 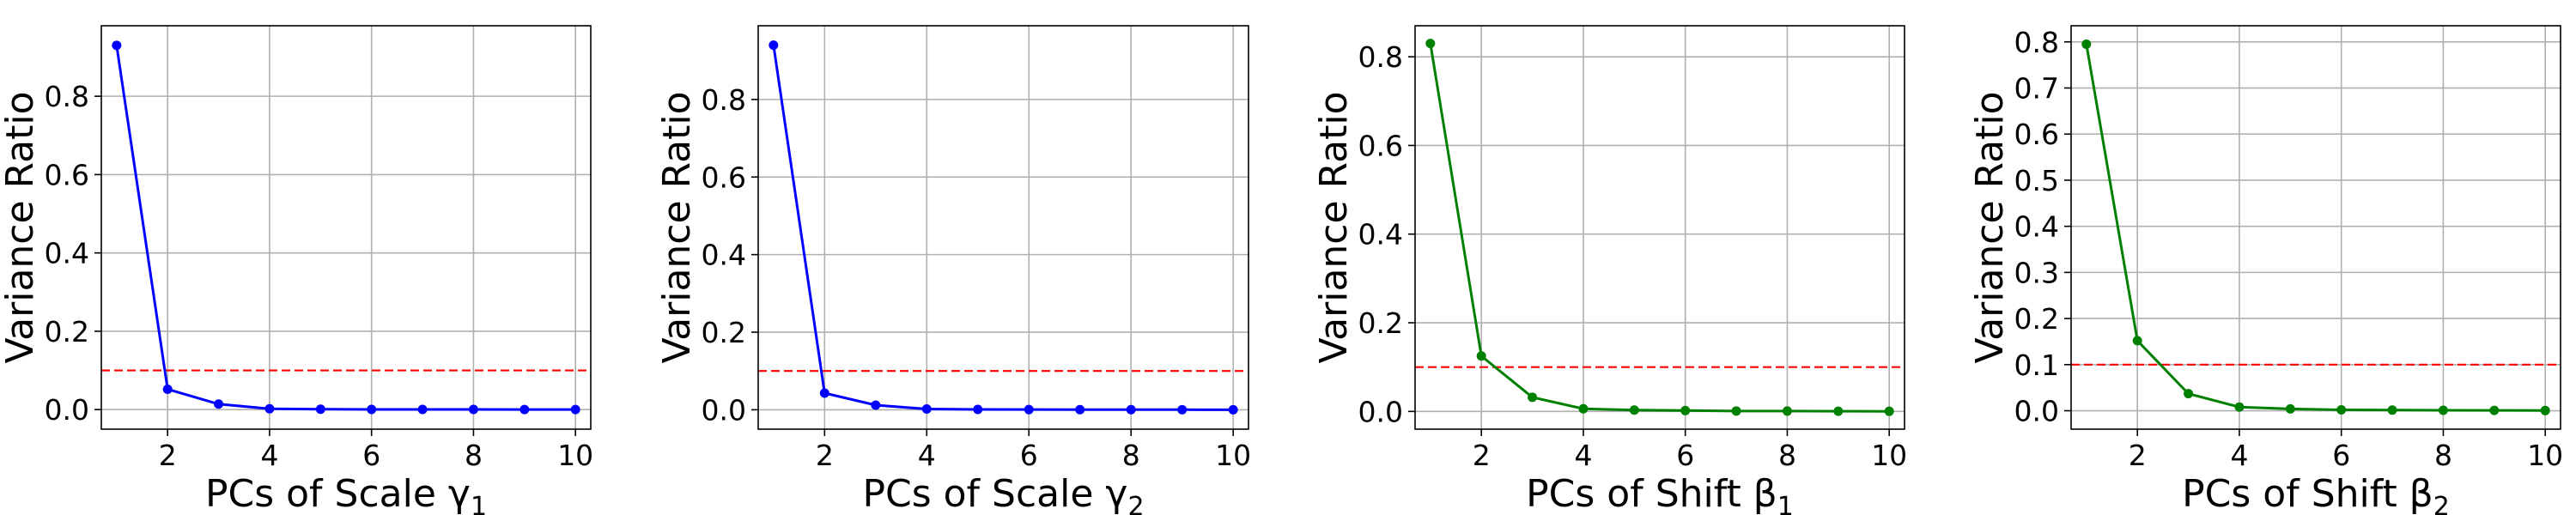 I want to click on plot-frame, so click(x=2316, y=227).